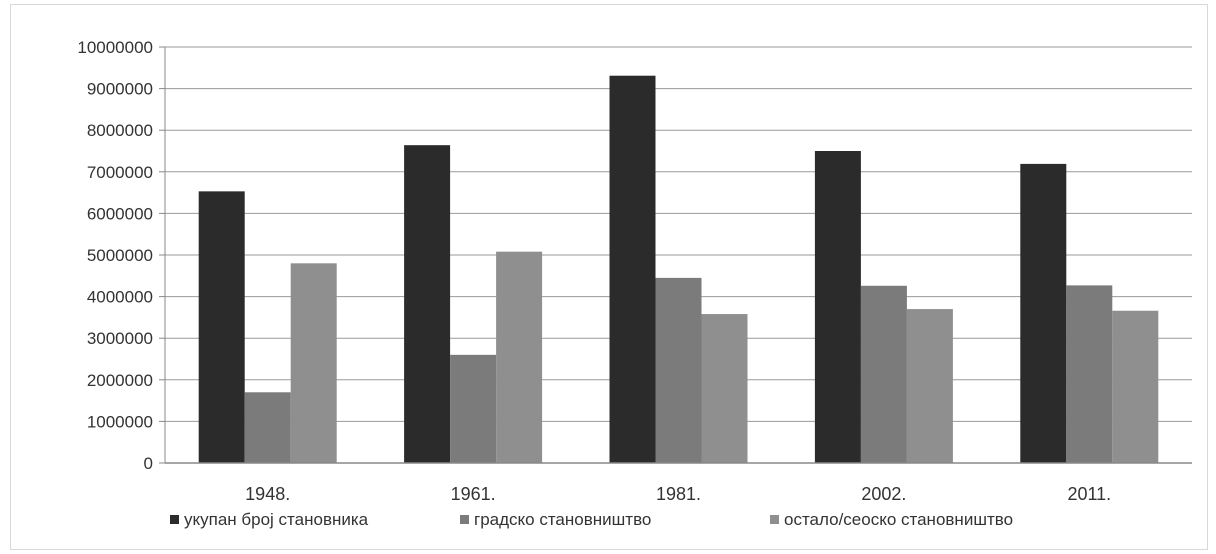 This screenshot has height=554, width=1216. Describe the element at coordinates (678, 494) in the screenshot. I see `x-tick-label: 1981.` at that location.